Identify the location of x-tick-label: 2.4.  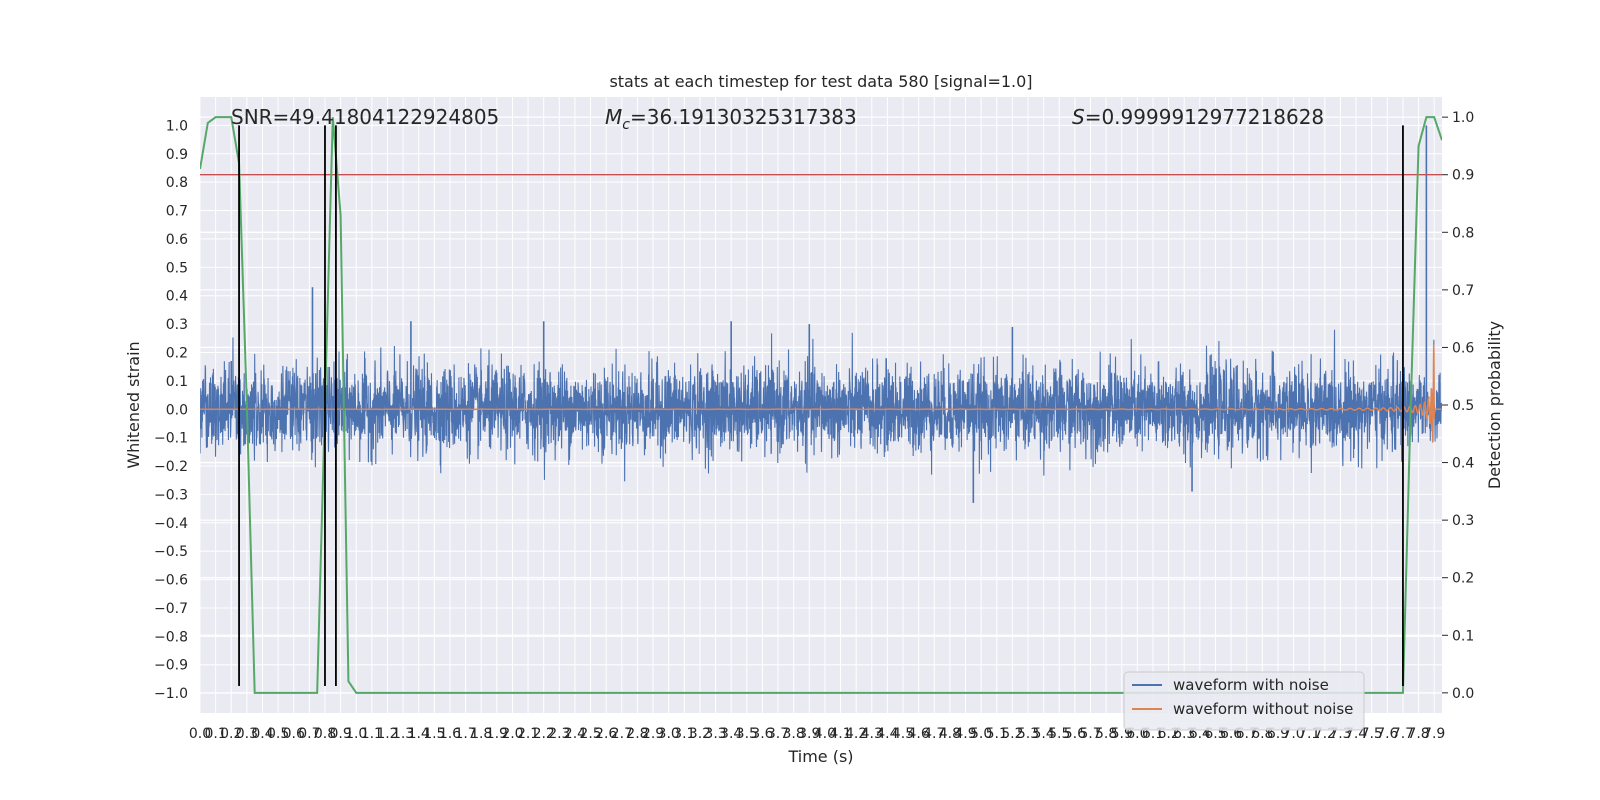
(575, 734).